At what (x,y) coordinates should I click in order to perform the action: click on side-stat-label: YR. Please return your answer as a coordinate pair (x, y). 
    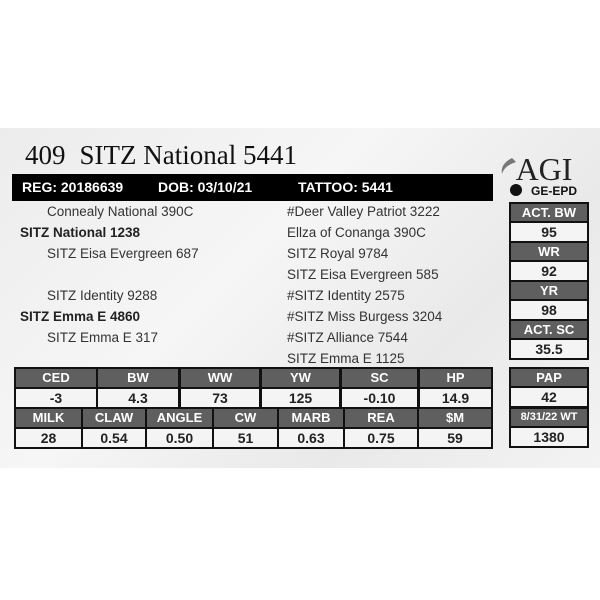
    Looking at the image, I should click on (549, 290).